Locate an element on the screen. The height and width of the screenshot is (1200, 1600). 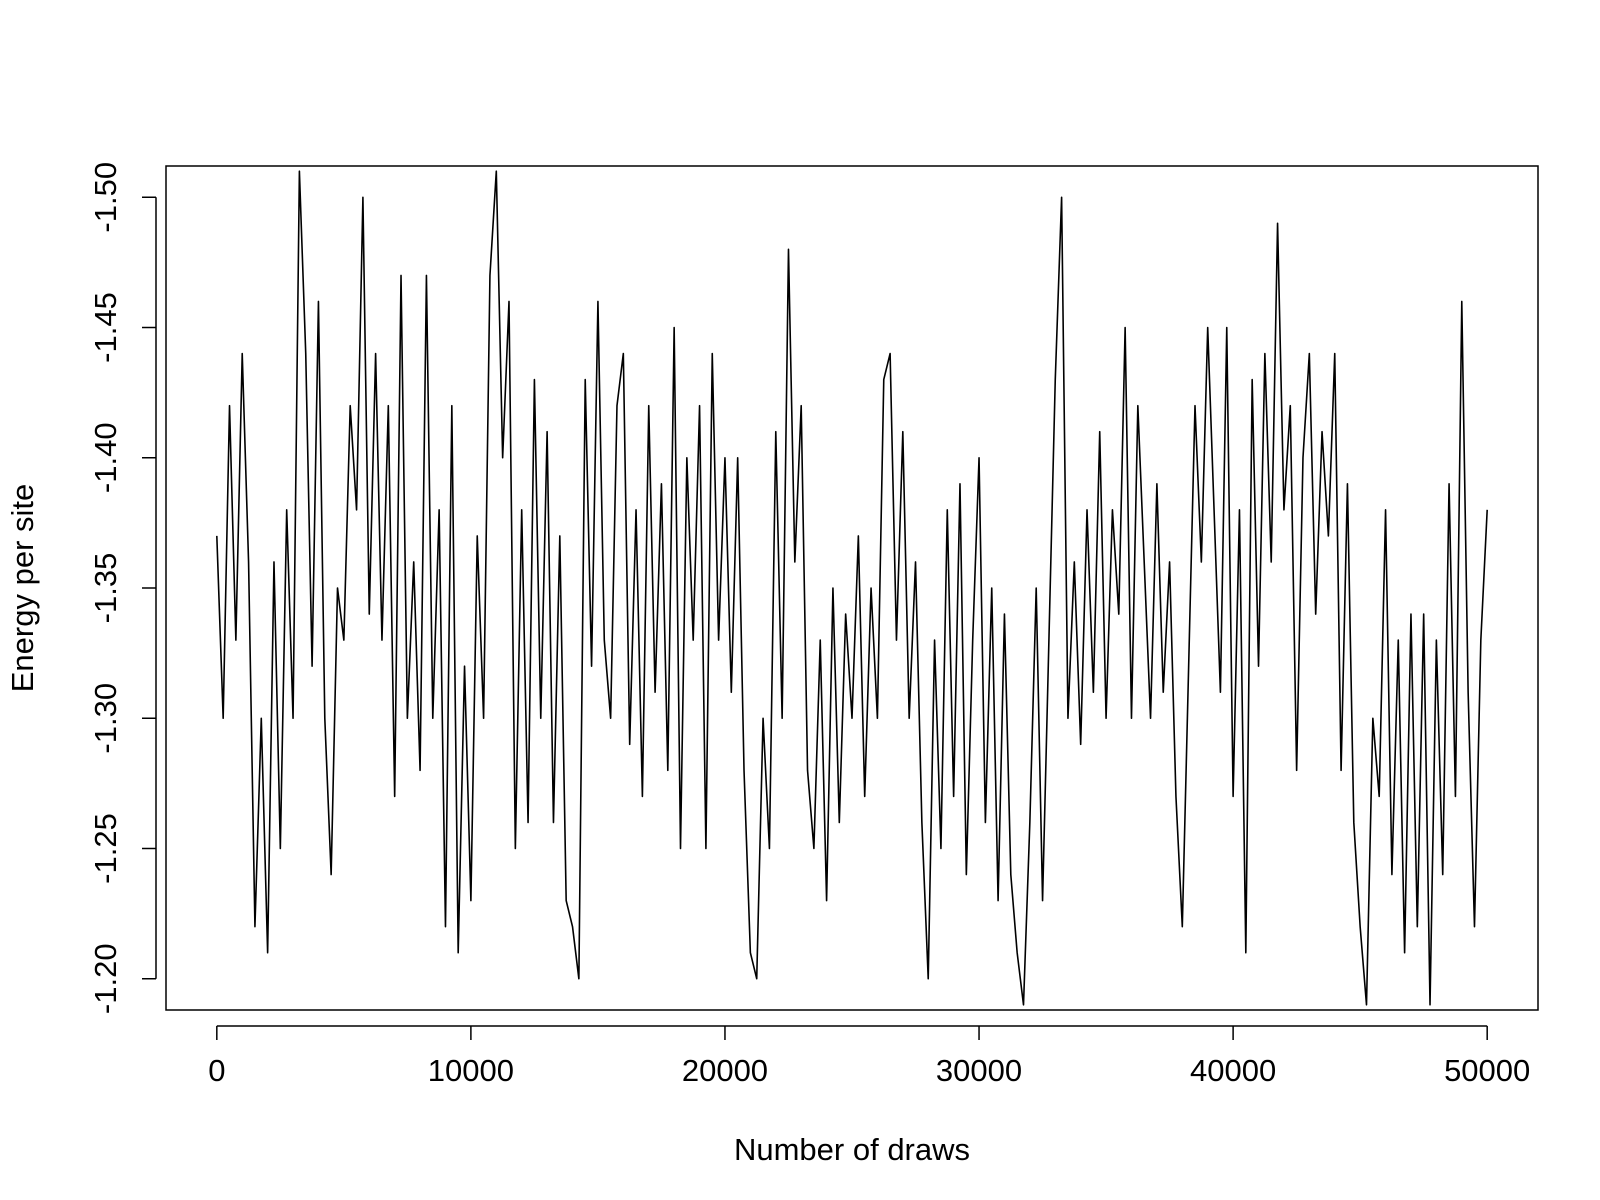
y-tick-label: -1.50 is located at coordinates (105, 197).